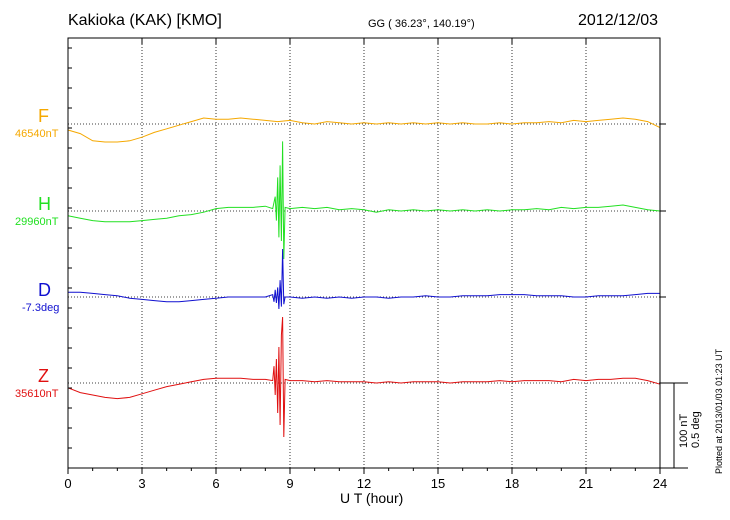 The image size is (730, 520). I want to click on component-letter-f: F, so click(43, 116).